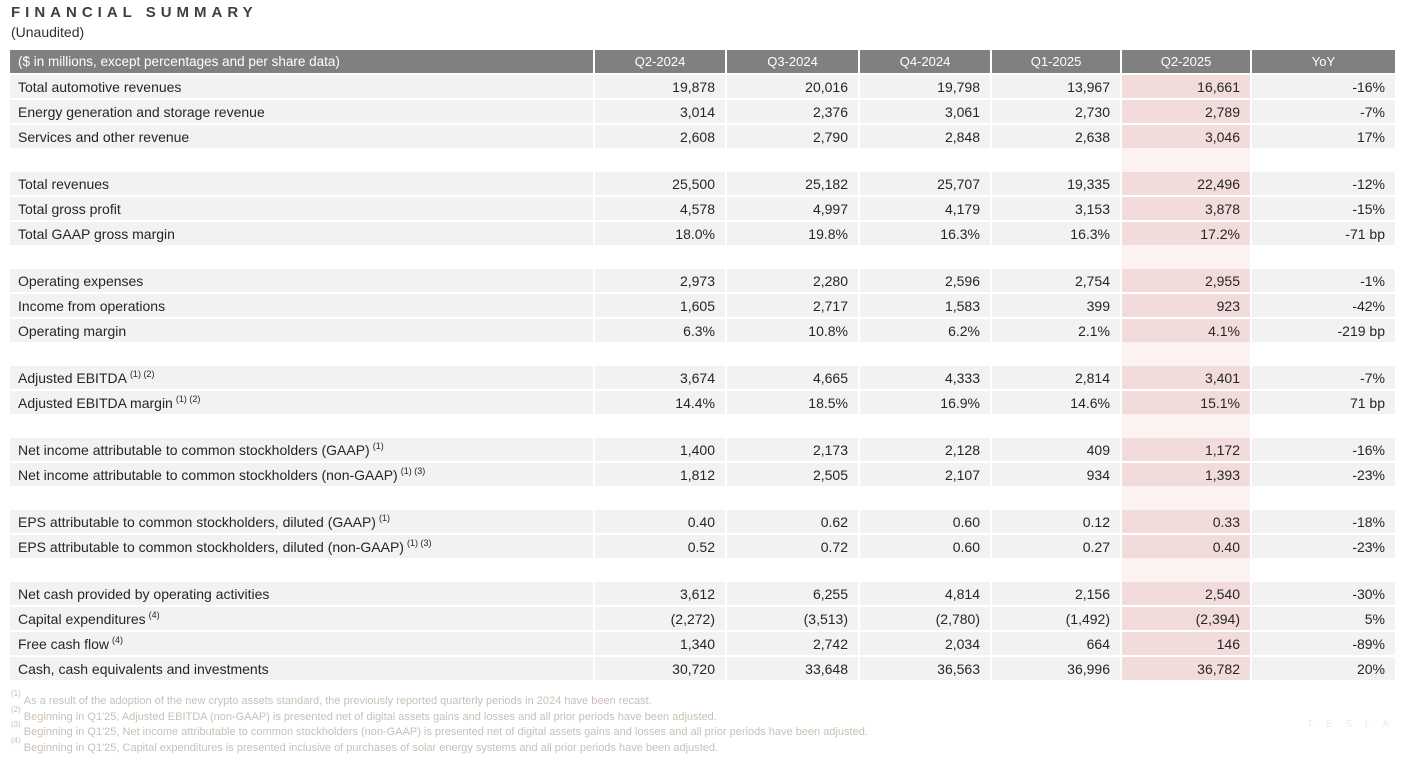 This screenshot has height=776, width=1408. What do you see at coordinates (1056, 593) in the screenshot?
I see `cell-q1-2025: 2,156` at bounding box center [1056, 593].